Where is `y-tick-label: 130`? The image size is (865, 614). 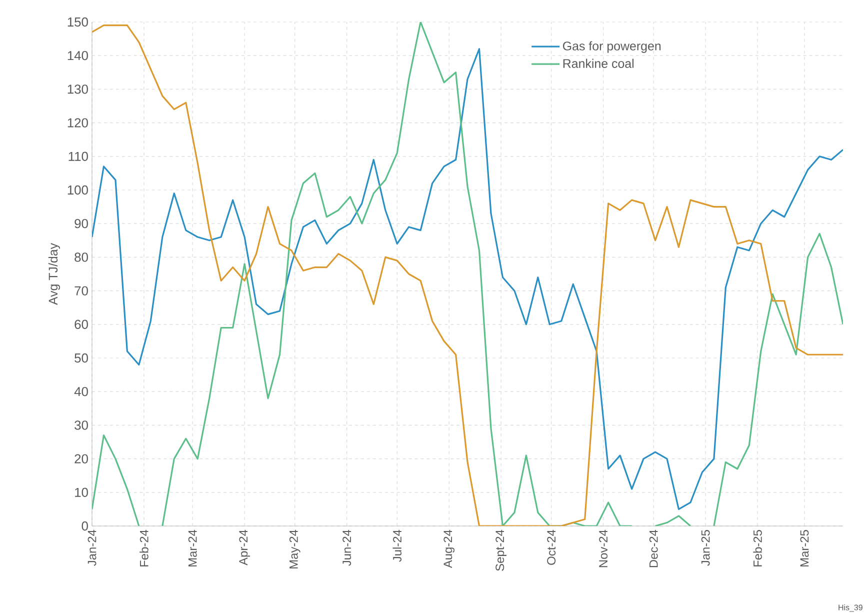
y-tick-label: 130 is located at coordinates (78, 89).